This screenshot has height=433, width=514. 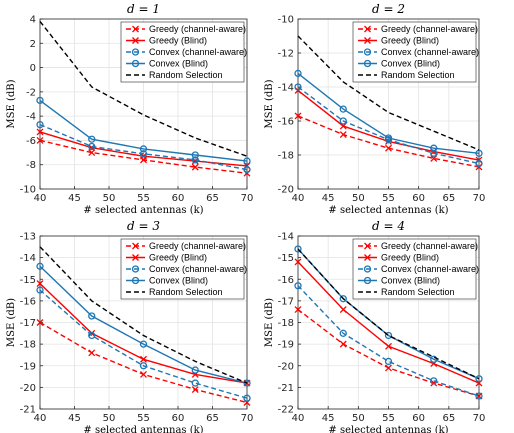 I want to click on chart-title: d = 2, so click(x=388, y=9).